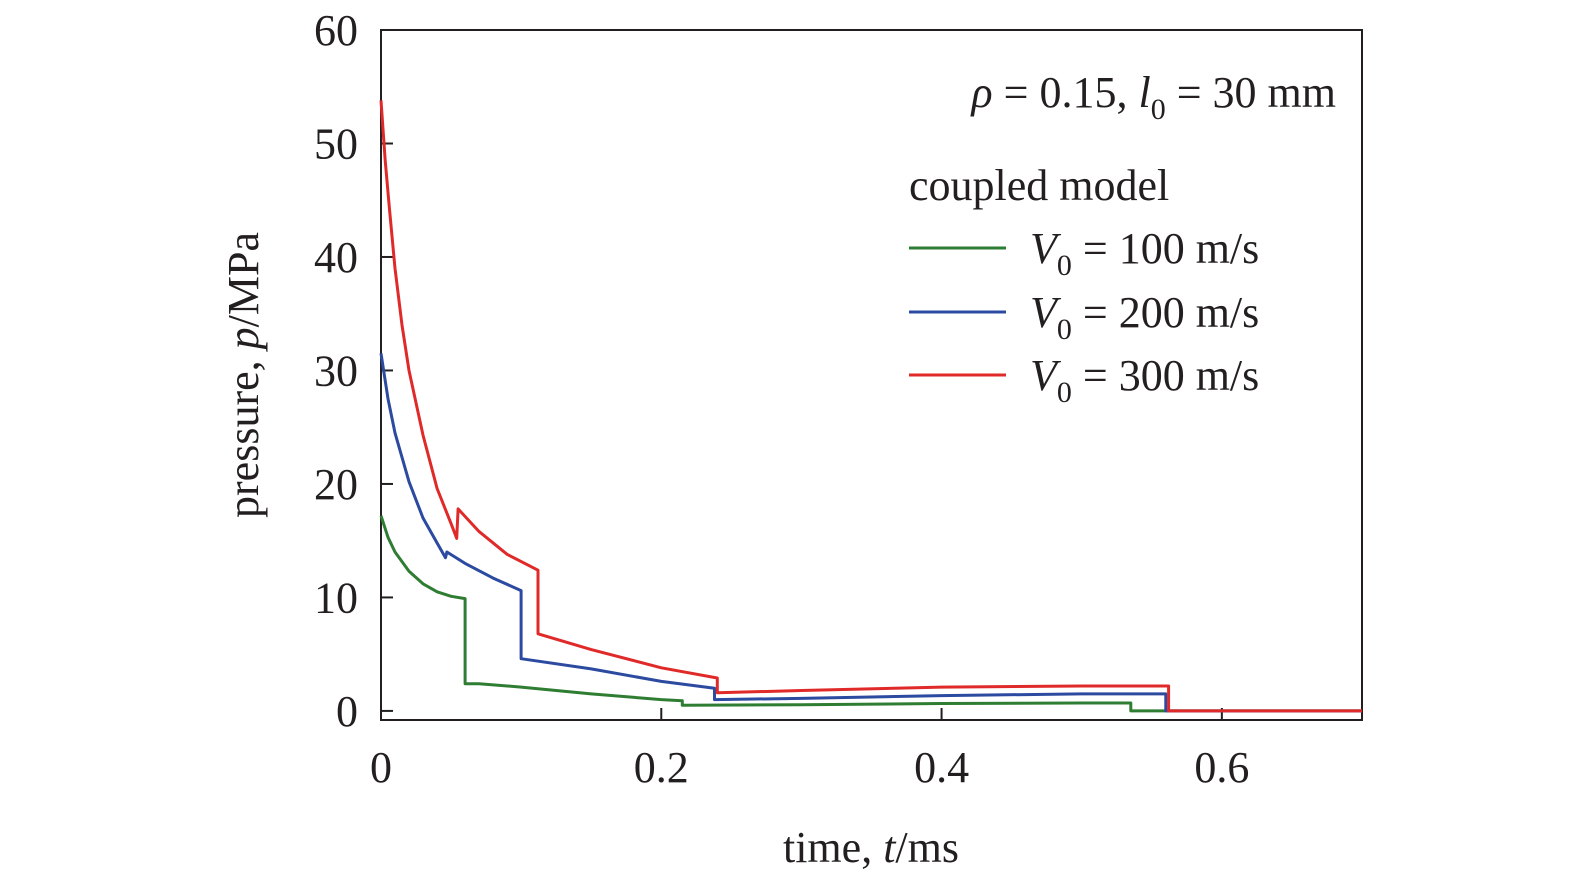 This screenshot has width=1575, height=884. What do you see at coordinates (336, 257) in the screenshot?
I see `y-tick-label: 40` at bounding box center [336, 257].